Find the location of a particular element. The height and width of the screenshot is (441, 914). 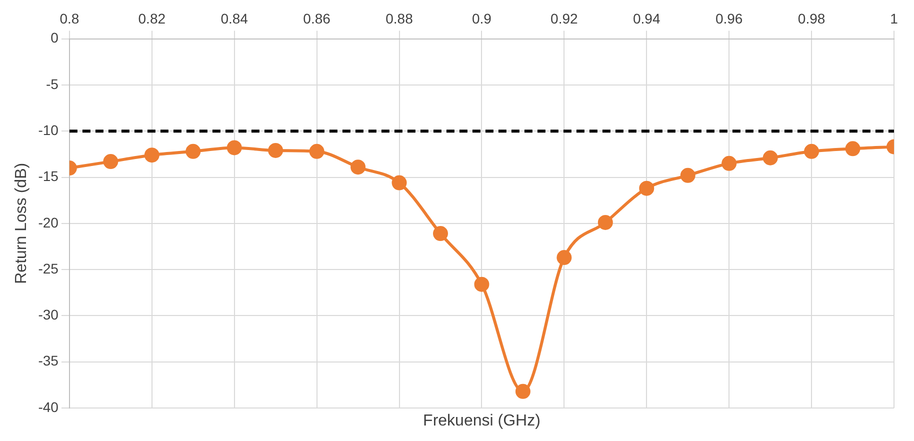

y-tick-label: -30 is located at coordinates (48, 314).